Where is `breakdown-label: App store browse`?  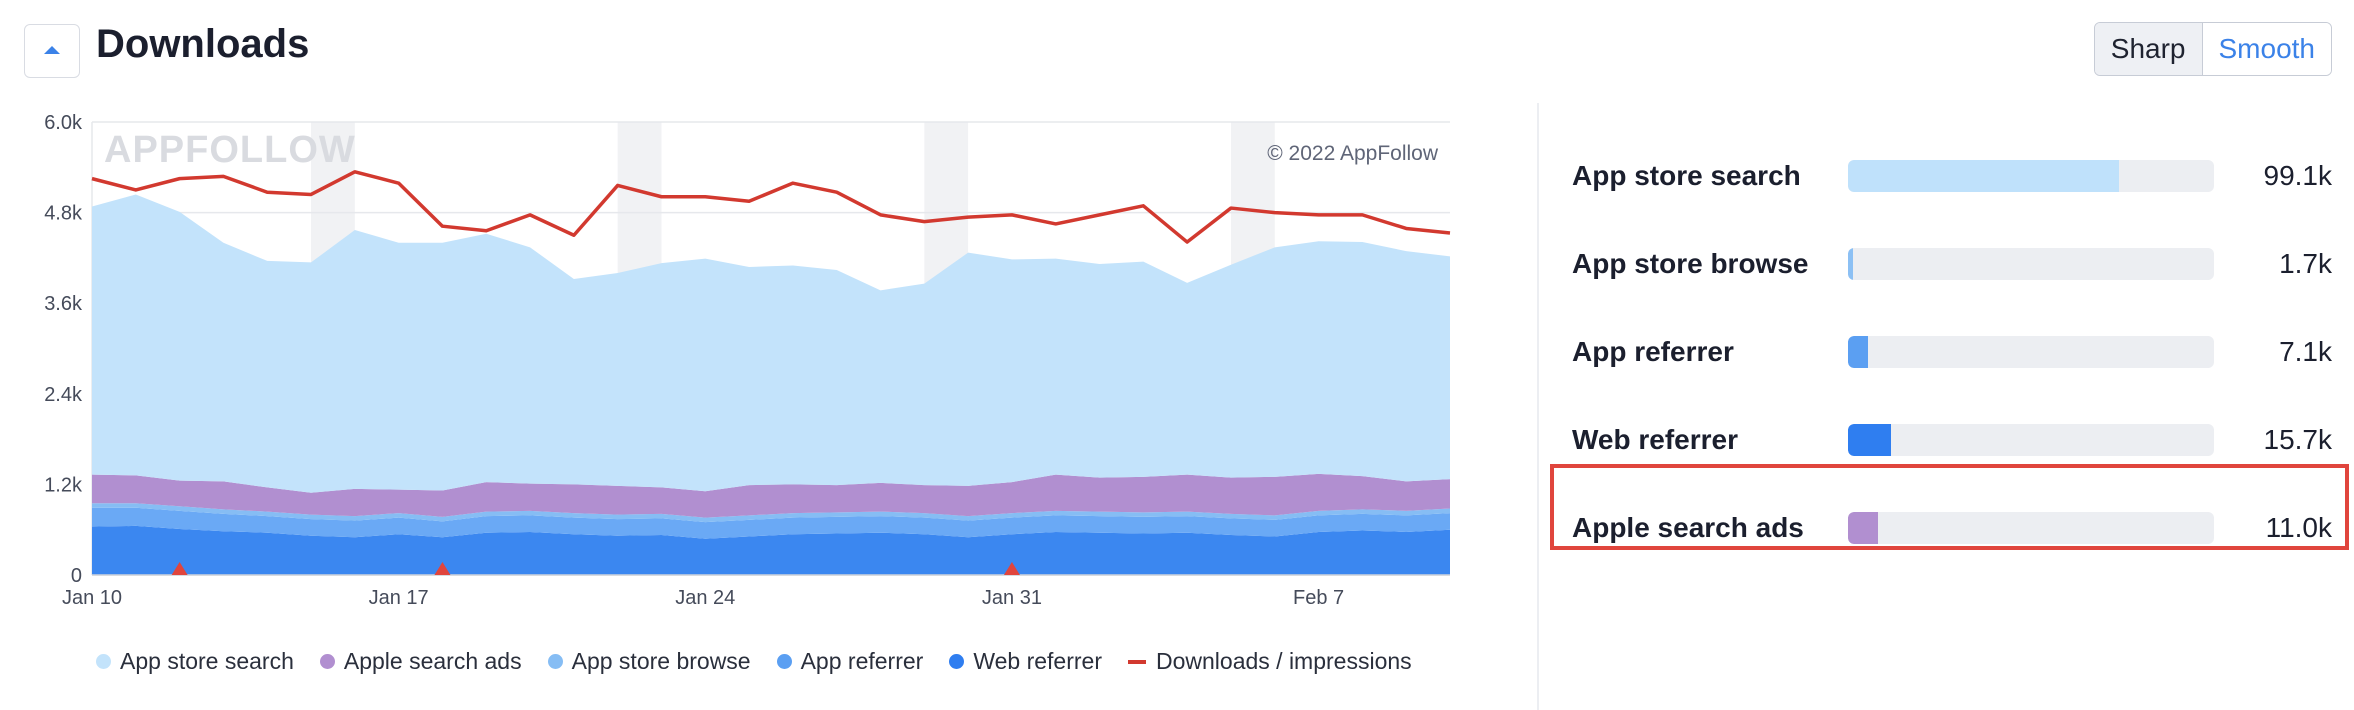
breakdown-label: App store browse is located at coordinates (1690, 263).